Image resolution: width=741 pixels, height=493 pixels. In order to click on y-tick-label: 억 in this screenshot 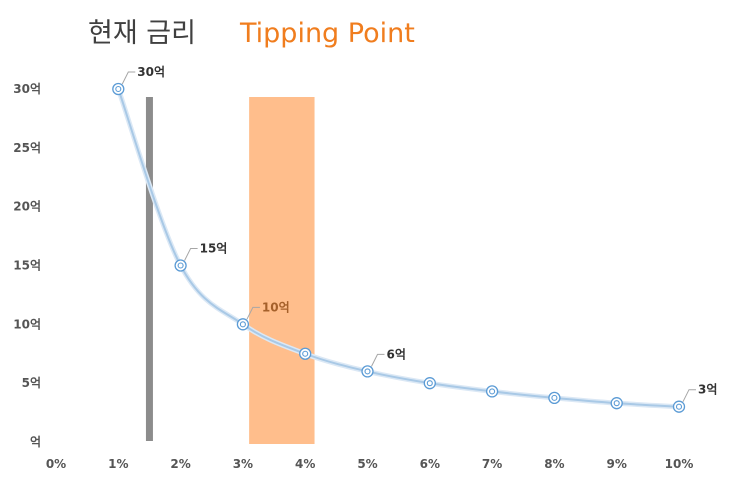, I will do `click(35, 442)`.